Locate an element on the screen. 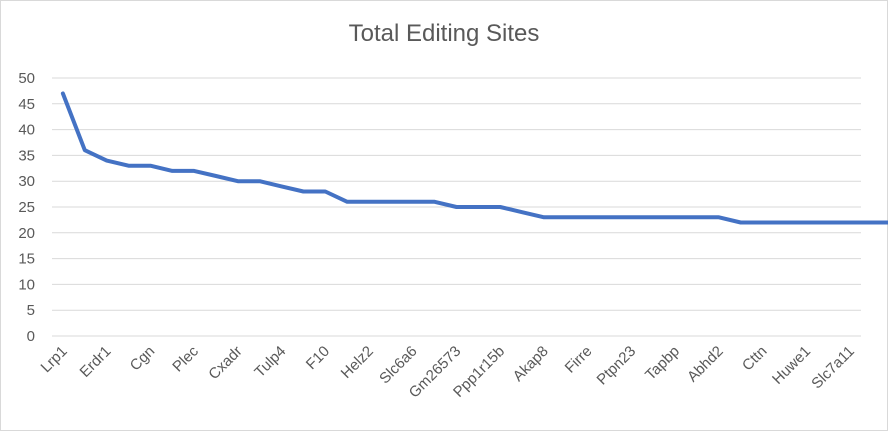  y-tick-label: 15 is located at coordinates (26, 259).